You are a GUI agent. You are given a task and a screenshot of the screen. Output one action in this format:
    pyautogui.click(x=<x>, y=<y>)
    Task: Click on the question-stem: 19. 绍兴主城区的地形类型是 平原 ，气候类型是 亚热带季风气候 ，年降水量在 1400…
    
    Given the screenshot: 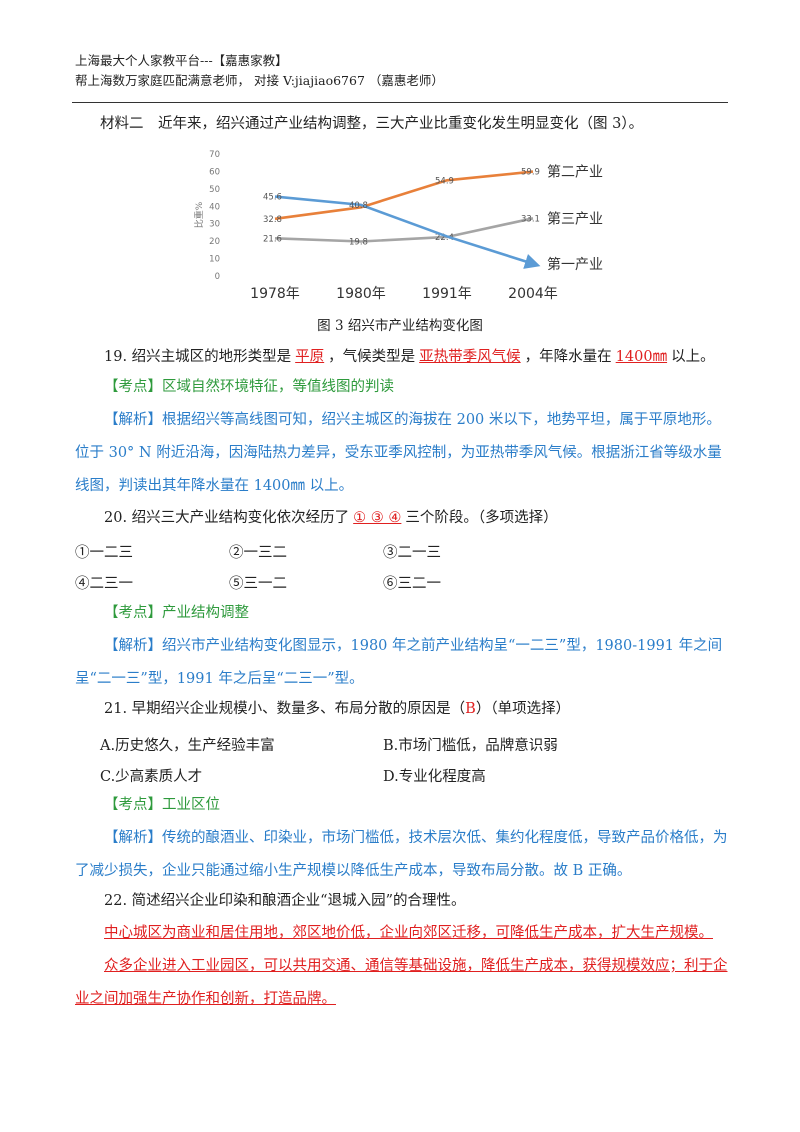 What is the action you would take?
    pyautogui.click(x=402, y=357)
    